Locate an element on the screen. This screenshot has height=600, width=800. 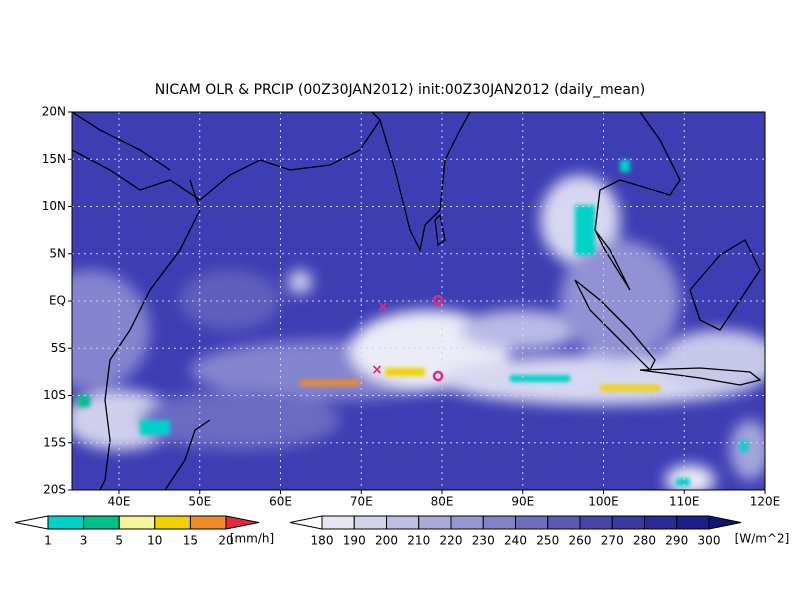
colorbar-label: 10 is located at coordinates (154, 541).